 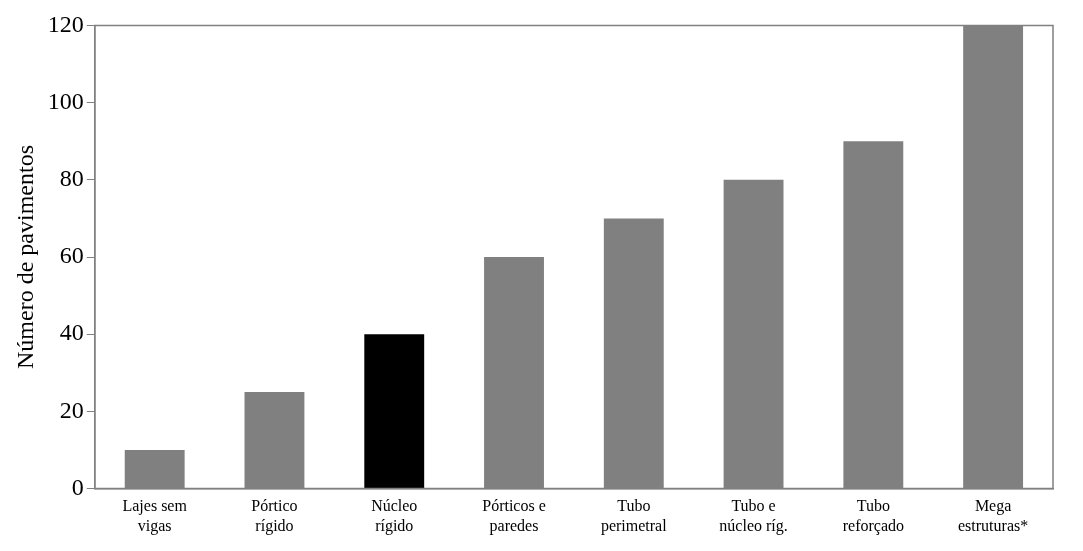 What do you see at coordinates (71, 178) in the screenshot?
I see `y-tick-label: 80` at bounding box center [71, 178].